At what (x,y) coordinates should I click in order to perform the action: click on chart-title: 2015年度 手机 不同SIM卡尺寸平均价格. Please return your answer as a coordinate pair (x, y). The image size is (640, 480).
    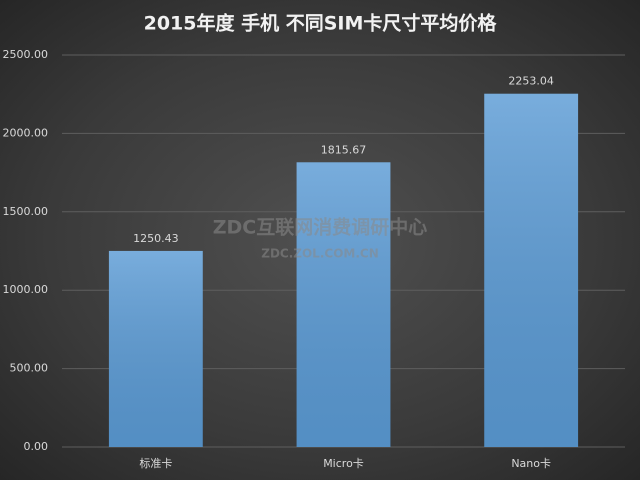
    Looking at the image, I should click on (321, 23).